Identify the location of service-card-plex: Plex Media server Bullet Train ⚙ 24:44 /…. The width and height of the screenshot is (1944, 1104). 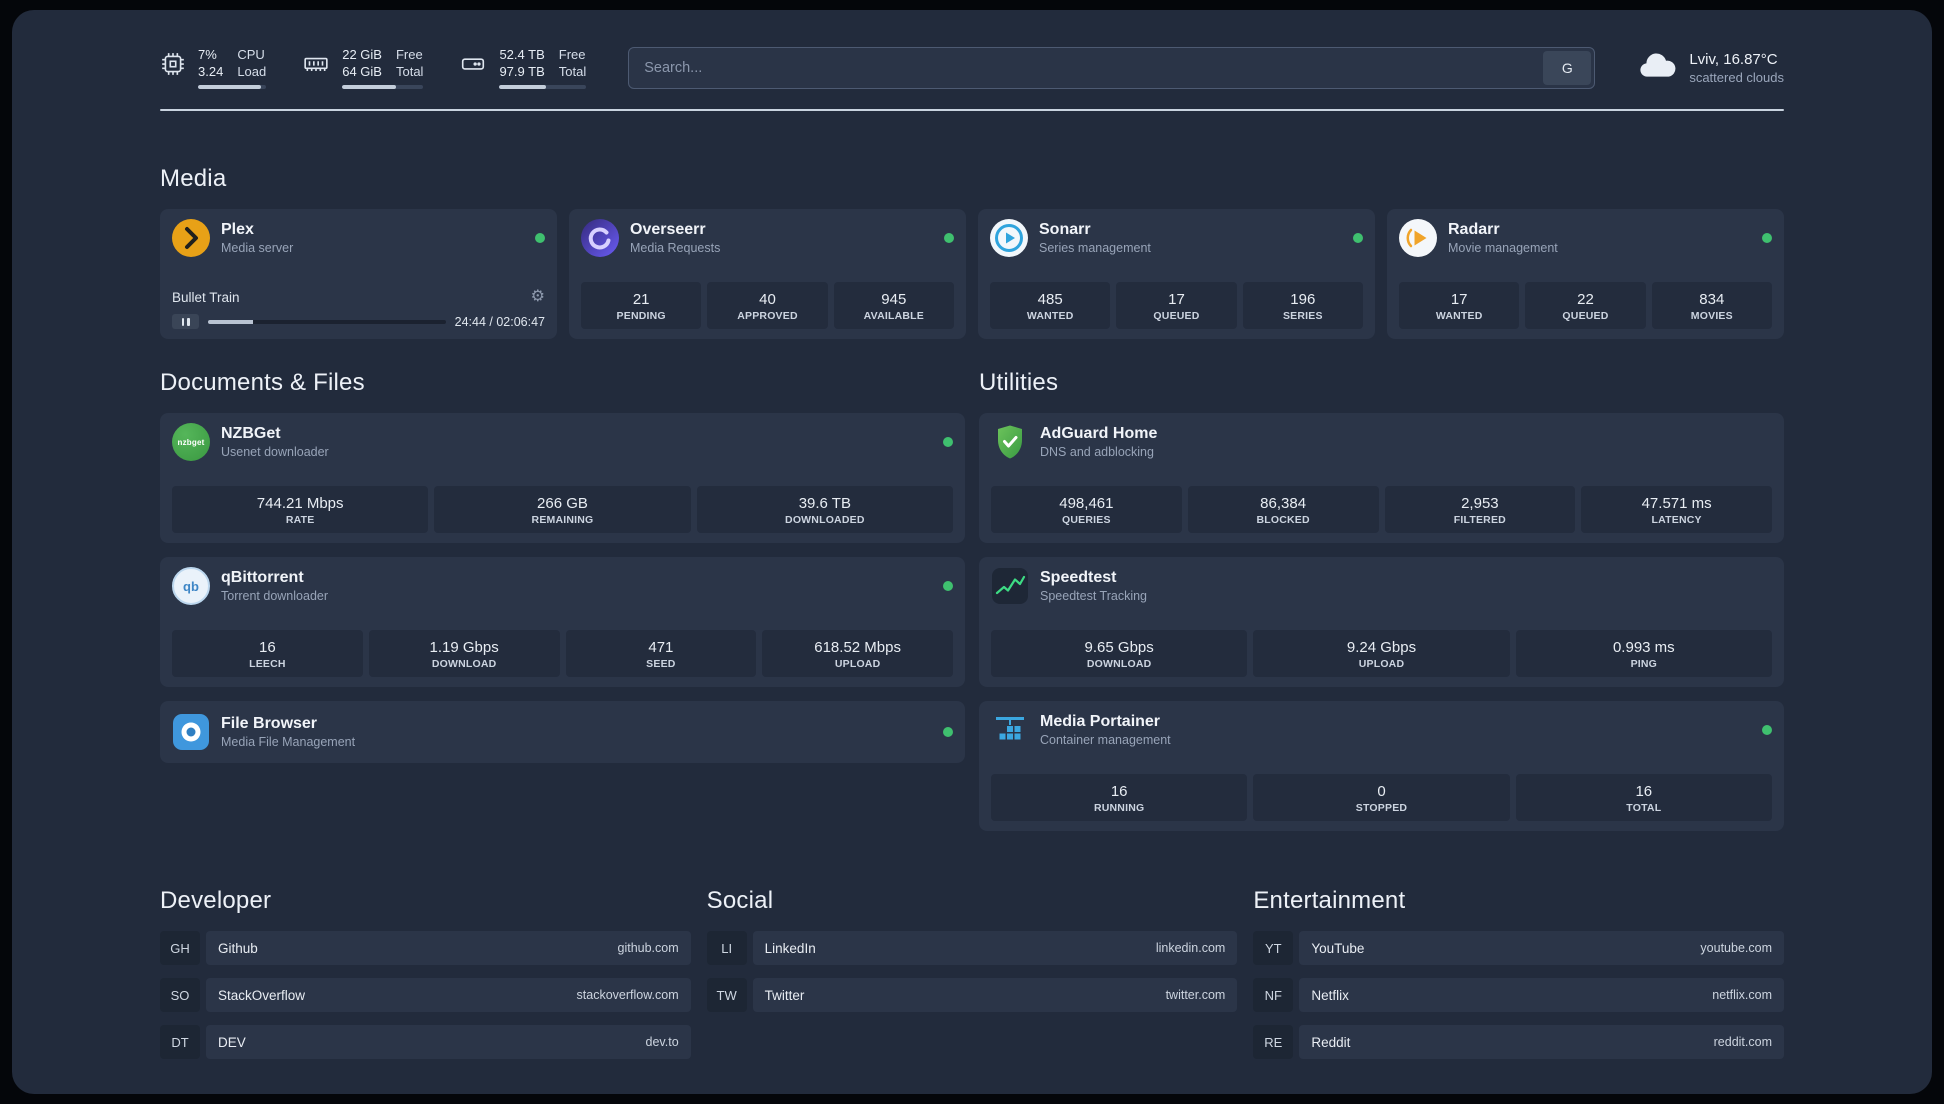
(358, 274).